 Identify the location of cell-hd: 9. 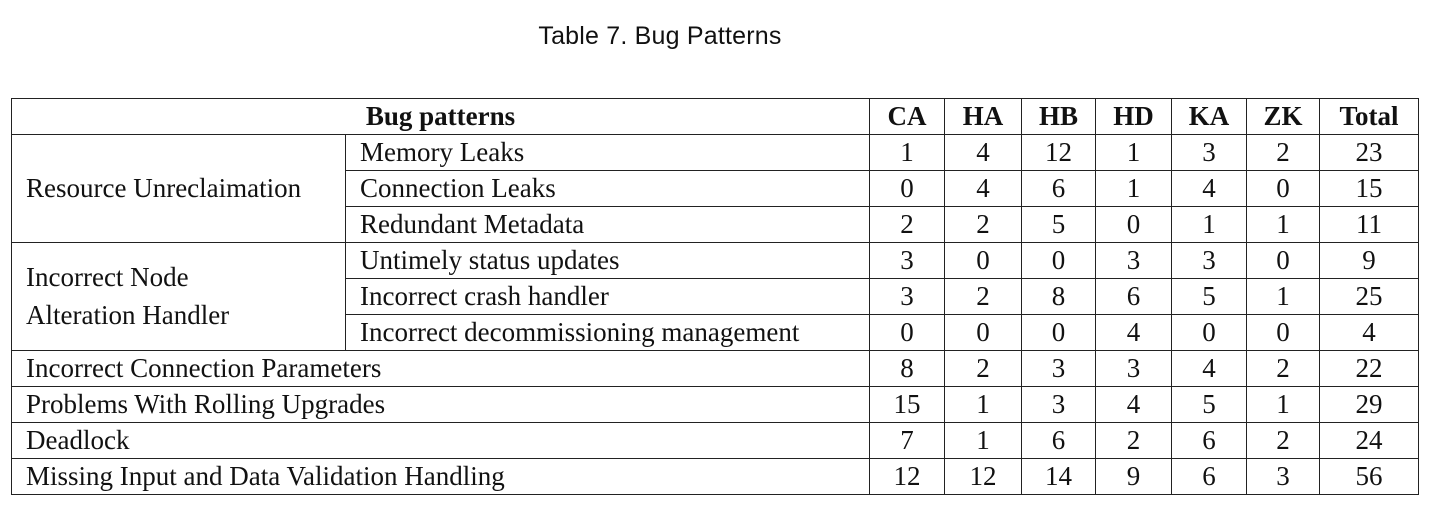
(1134, 476).